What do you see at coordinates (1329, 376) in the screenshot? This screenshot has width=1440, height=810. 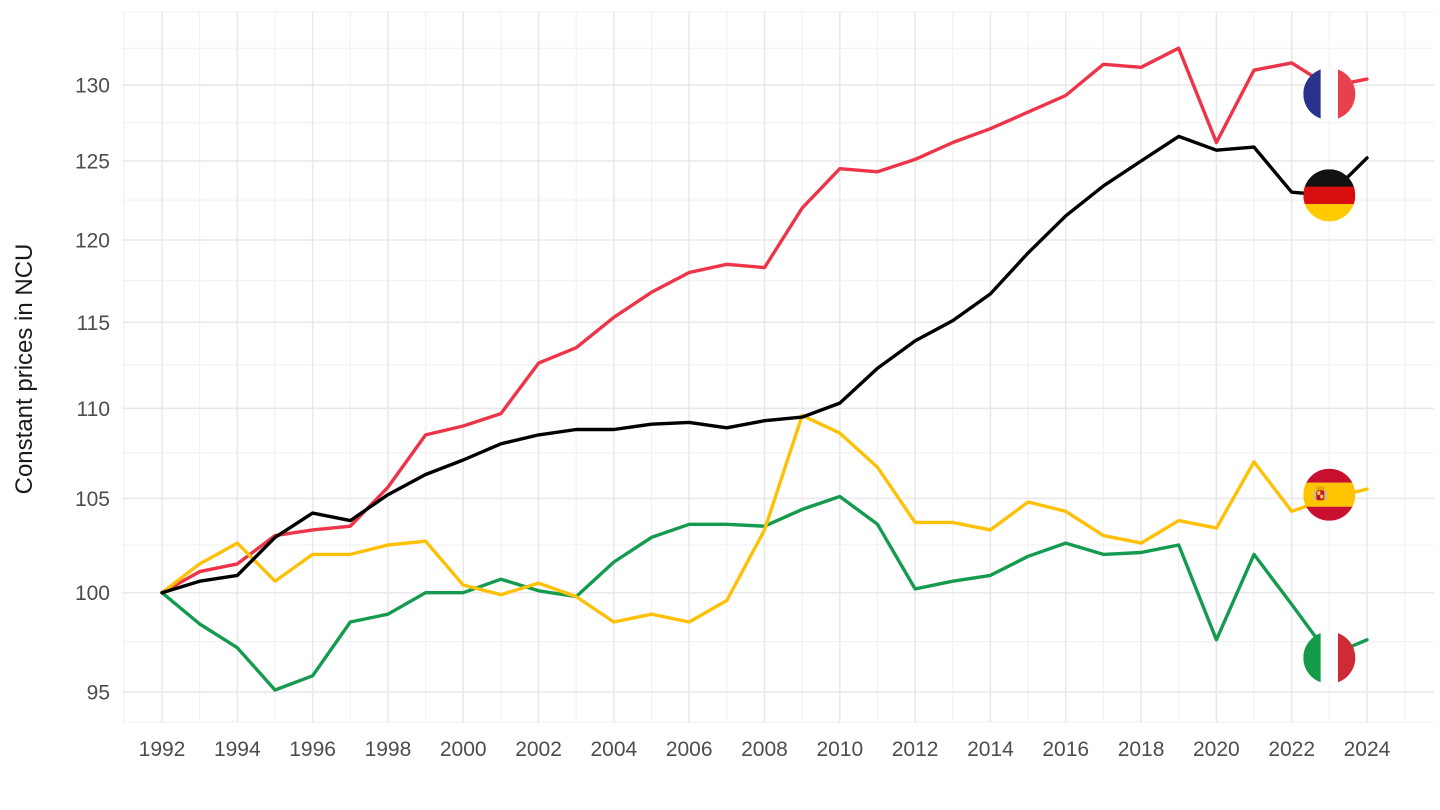 I see `flag-layer` at bounding box center [1329, 376].